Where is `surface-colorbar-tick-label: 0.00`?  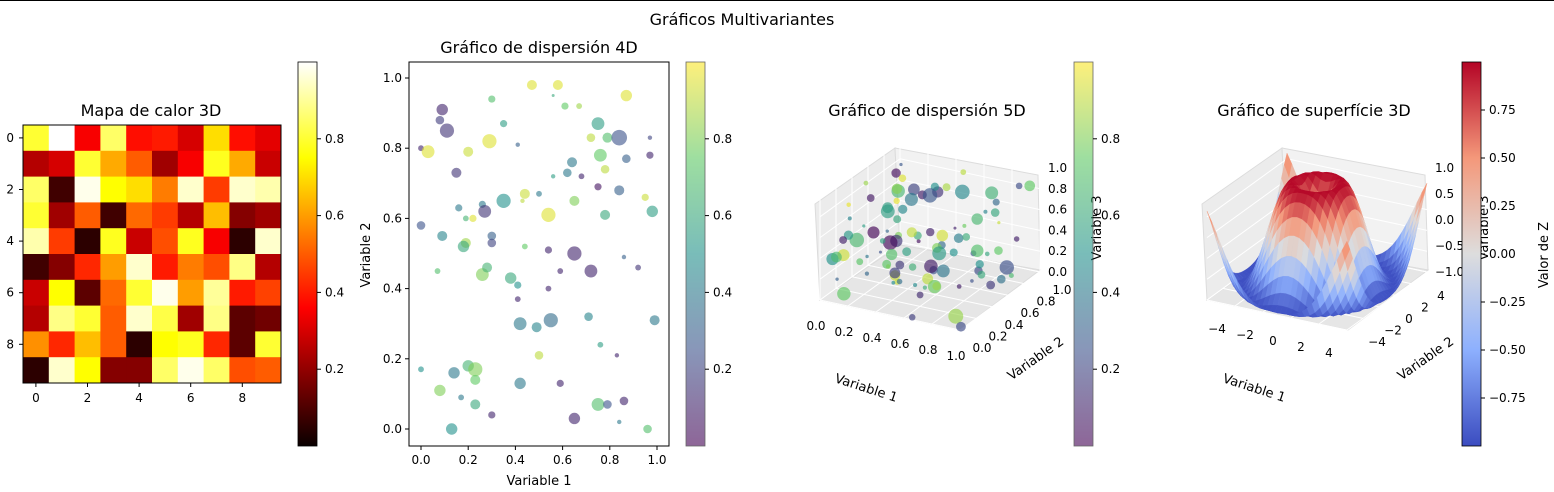
surface-colorbar-tick-label: 0.00 is located at coordinates (1502, 254).